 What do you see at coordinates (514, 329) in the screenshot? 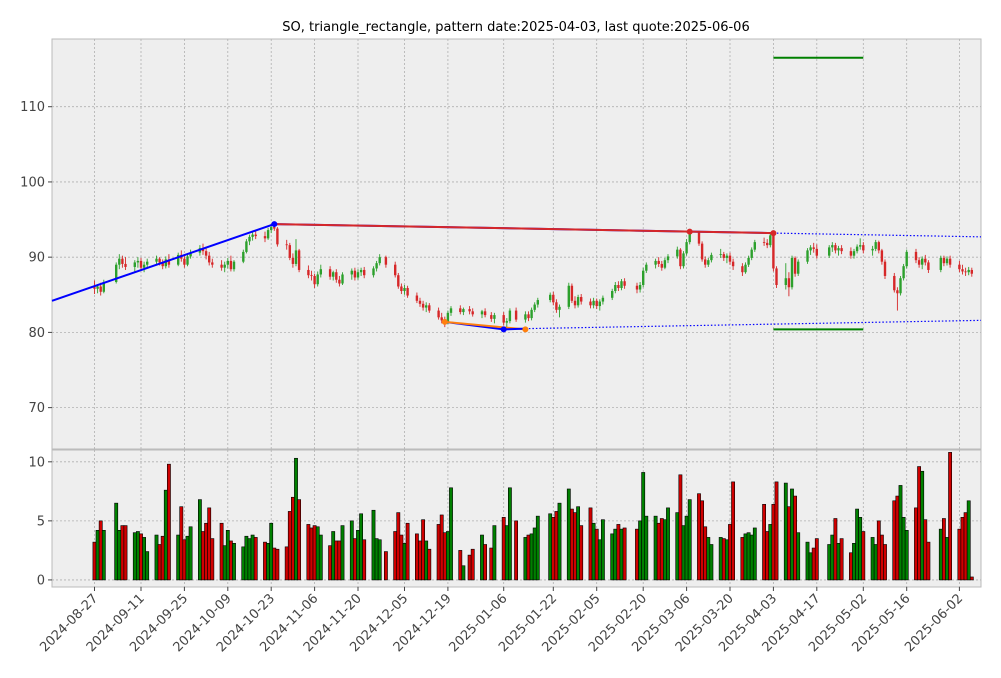
I see `pattern-line` at bounding box center [514, 329].